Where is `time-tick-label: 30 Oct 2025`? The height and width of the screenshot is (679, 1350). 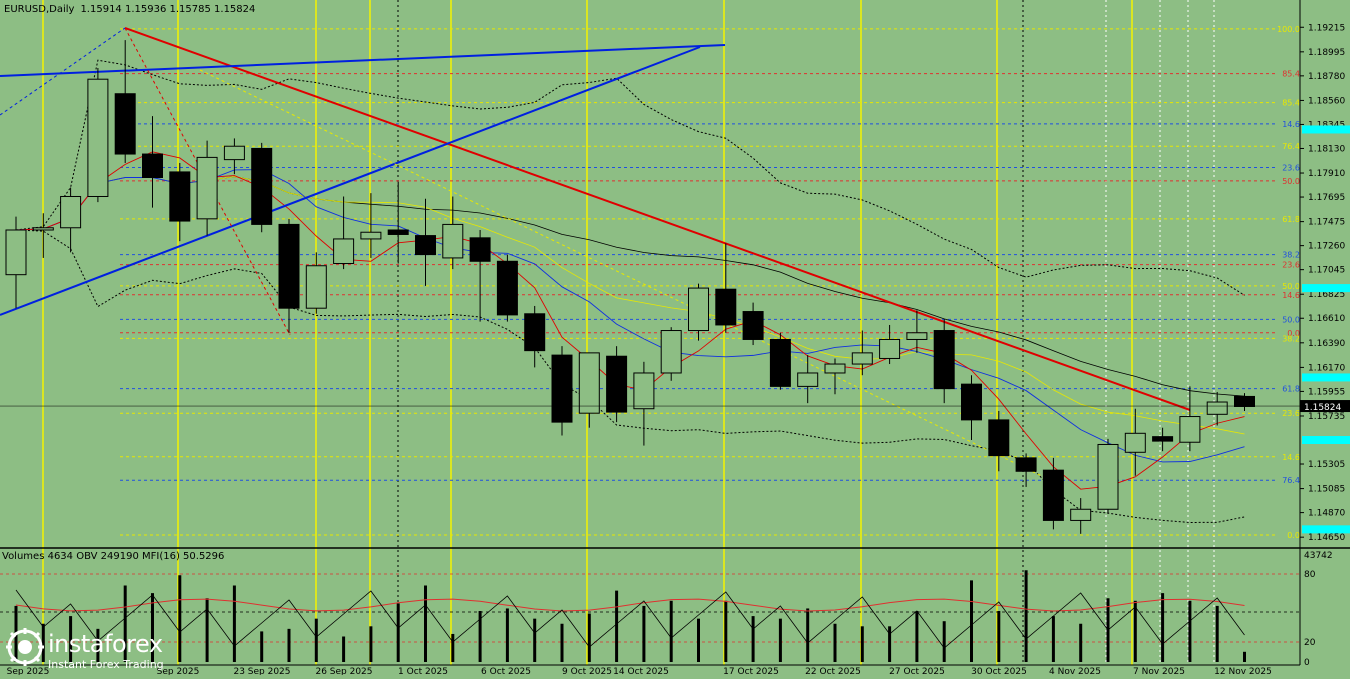 time-tick-label: 30 Oct 2025 is located at coordinates (999, 671).